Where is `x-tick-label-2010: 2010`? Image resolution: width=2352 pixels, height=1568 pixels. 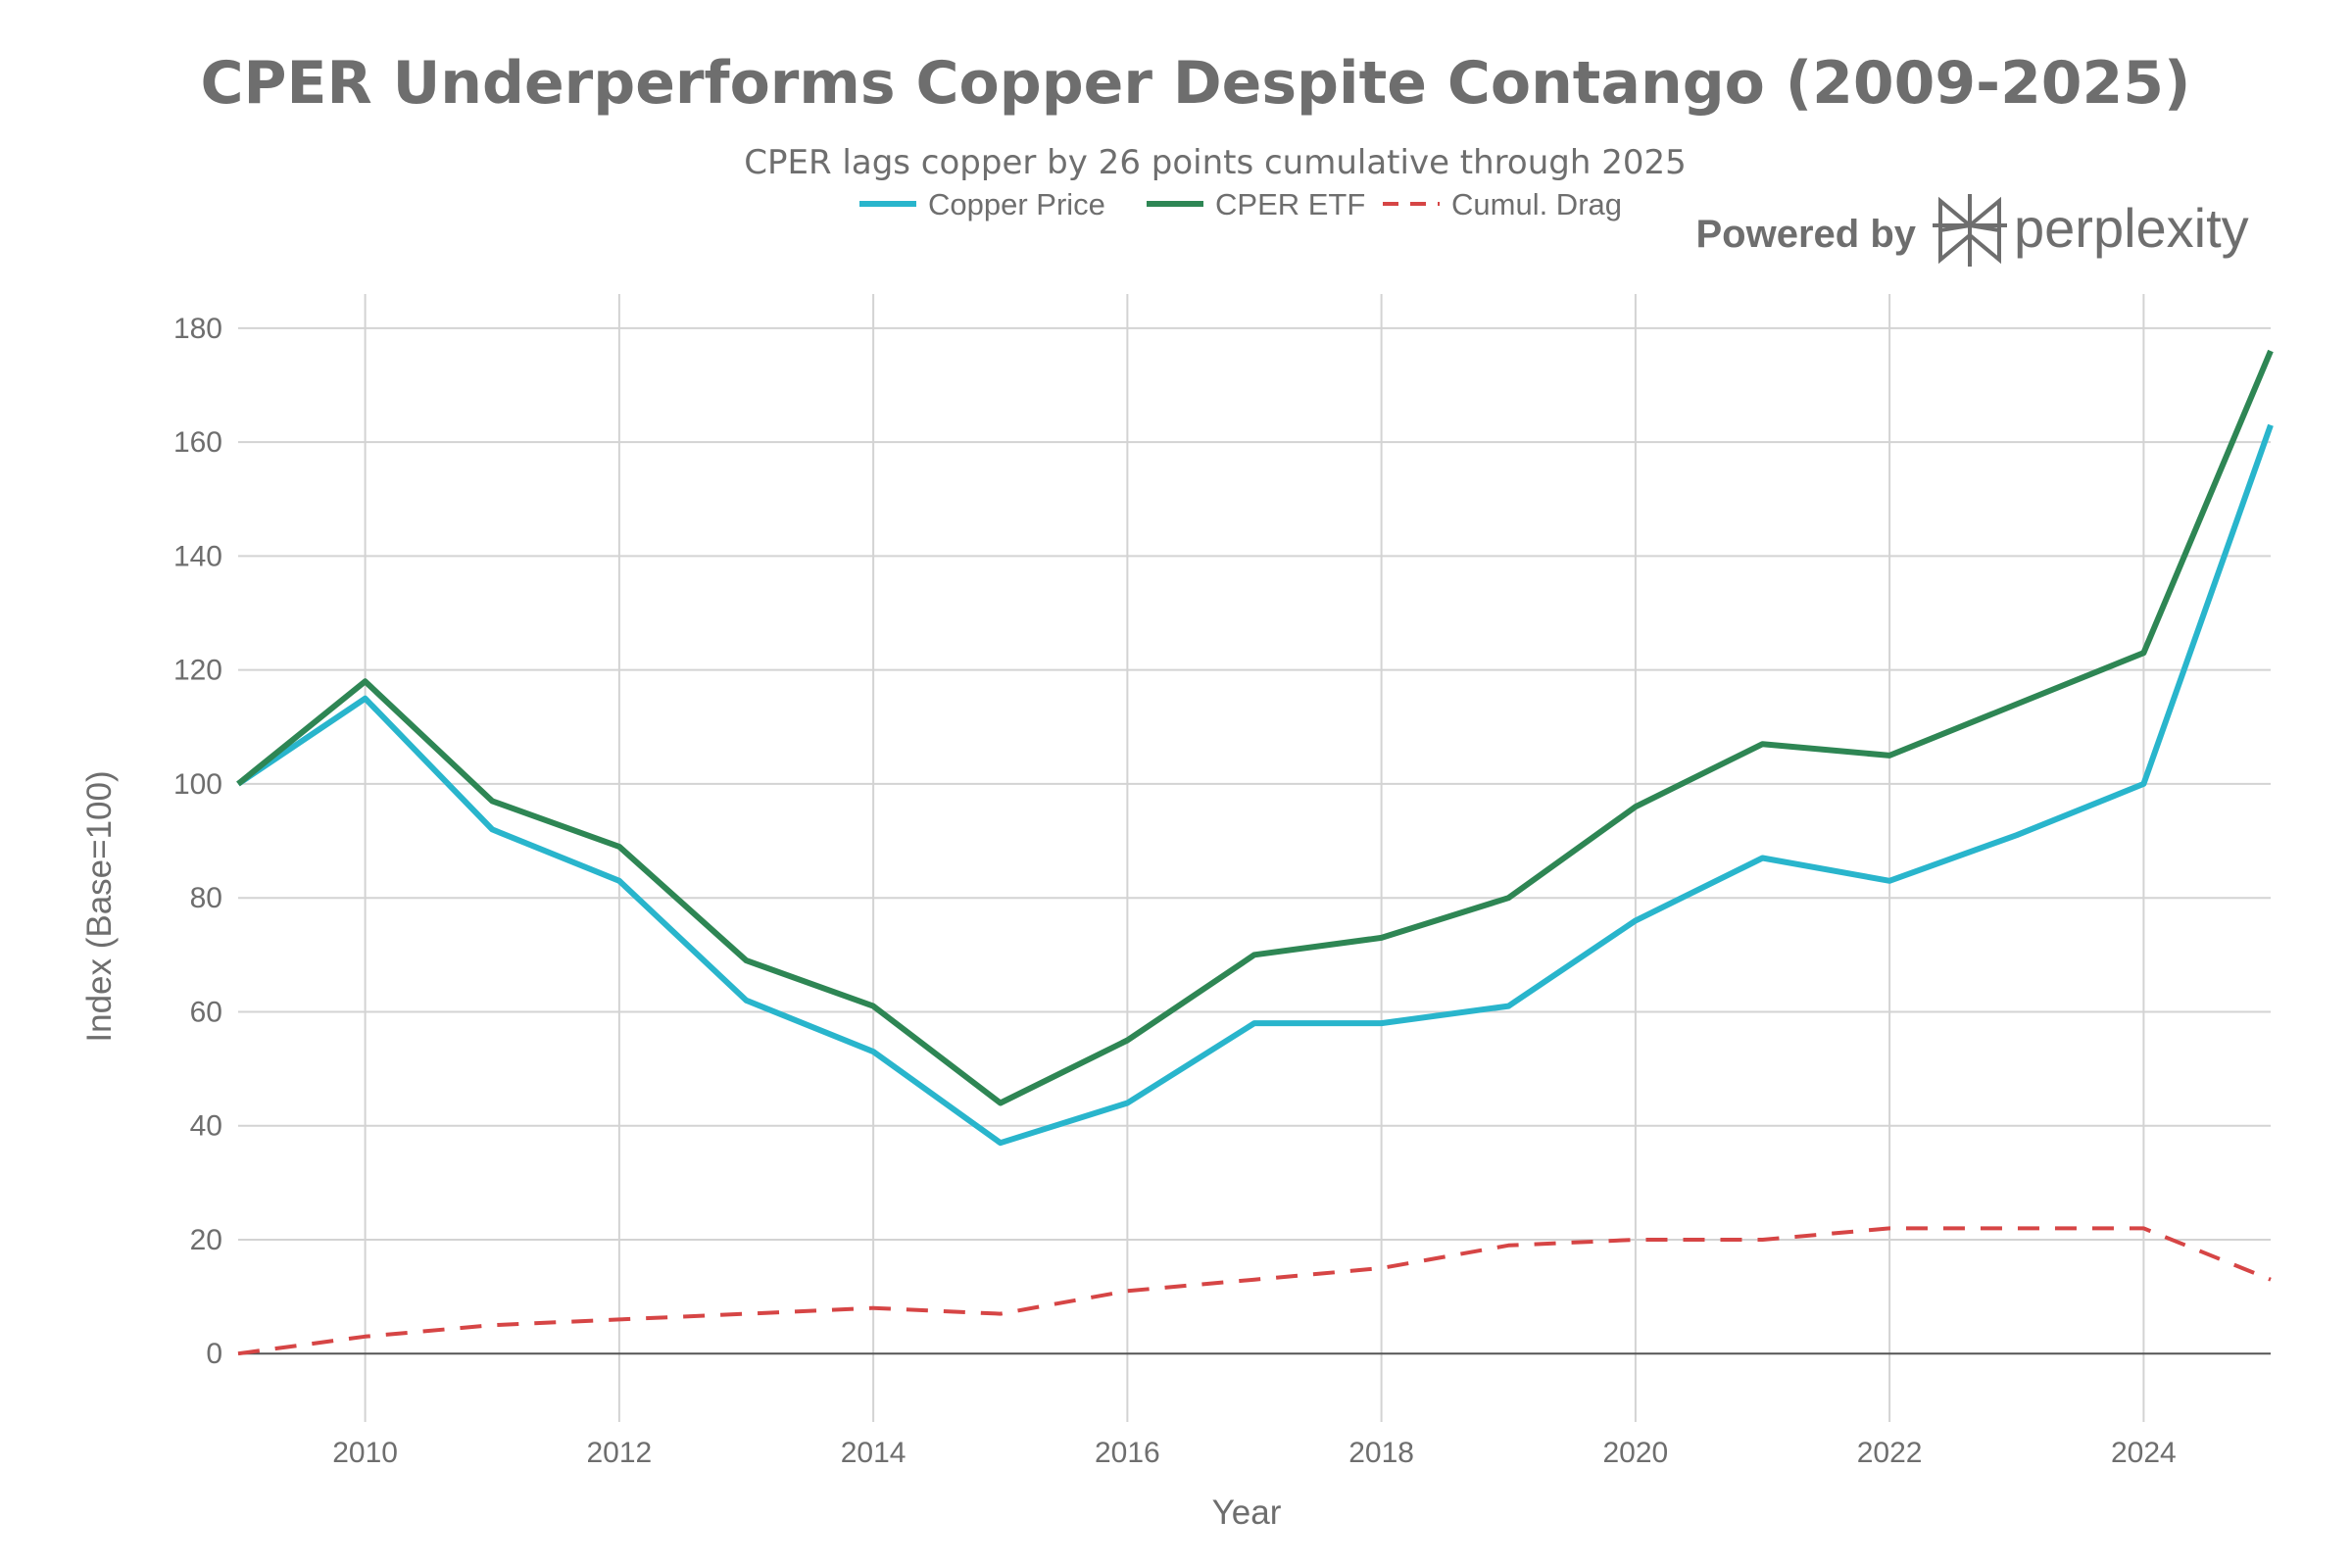
x-tick-label-2010: 2010 is located at coordinates (365, 1453).